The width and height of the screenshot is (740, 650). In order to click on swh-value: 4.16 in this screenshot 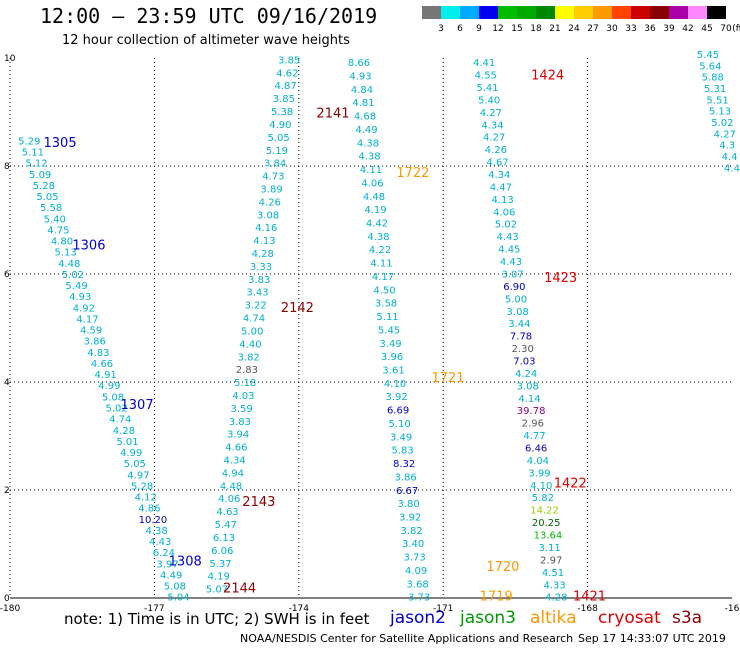, I will do `click(266, 228)`.